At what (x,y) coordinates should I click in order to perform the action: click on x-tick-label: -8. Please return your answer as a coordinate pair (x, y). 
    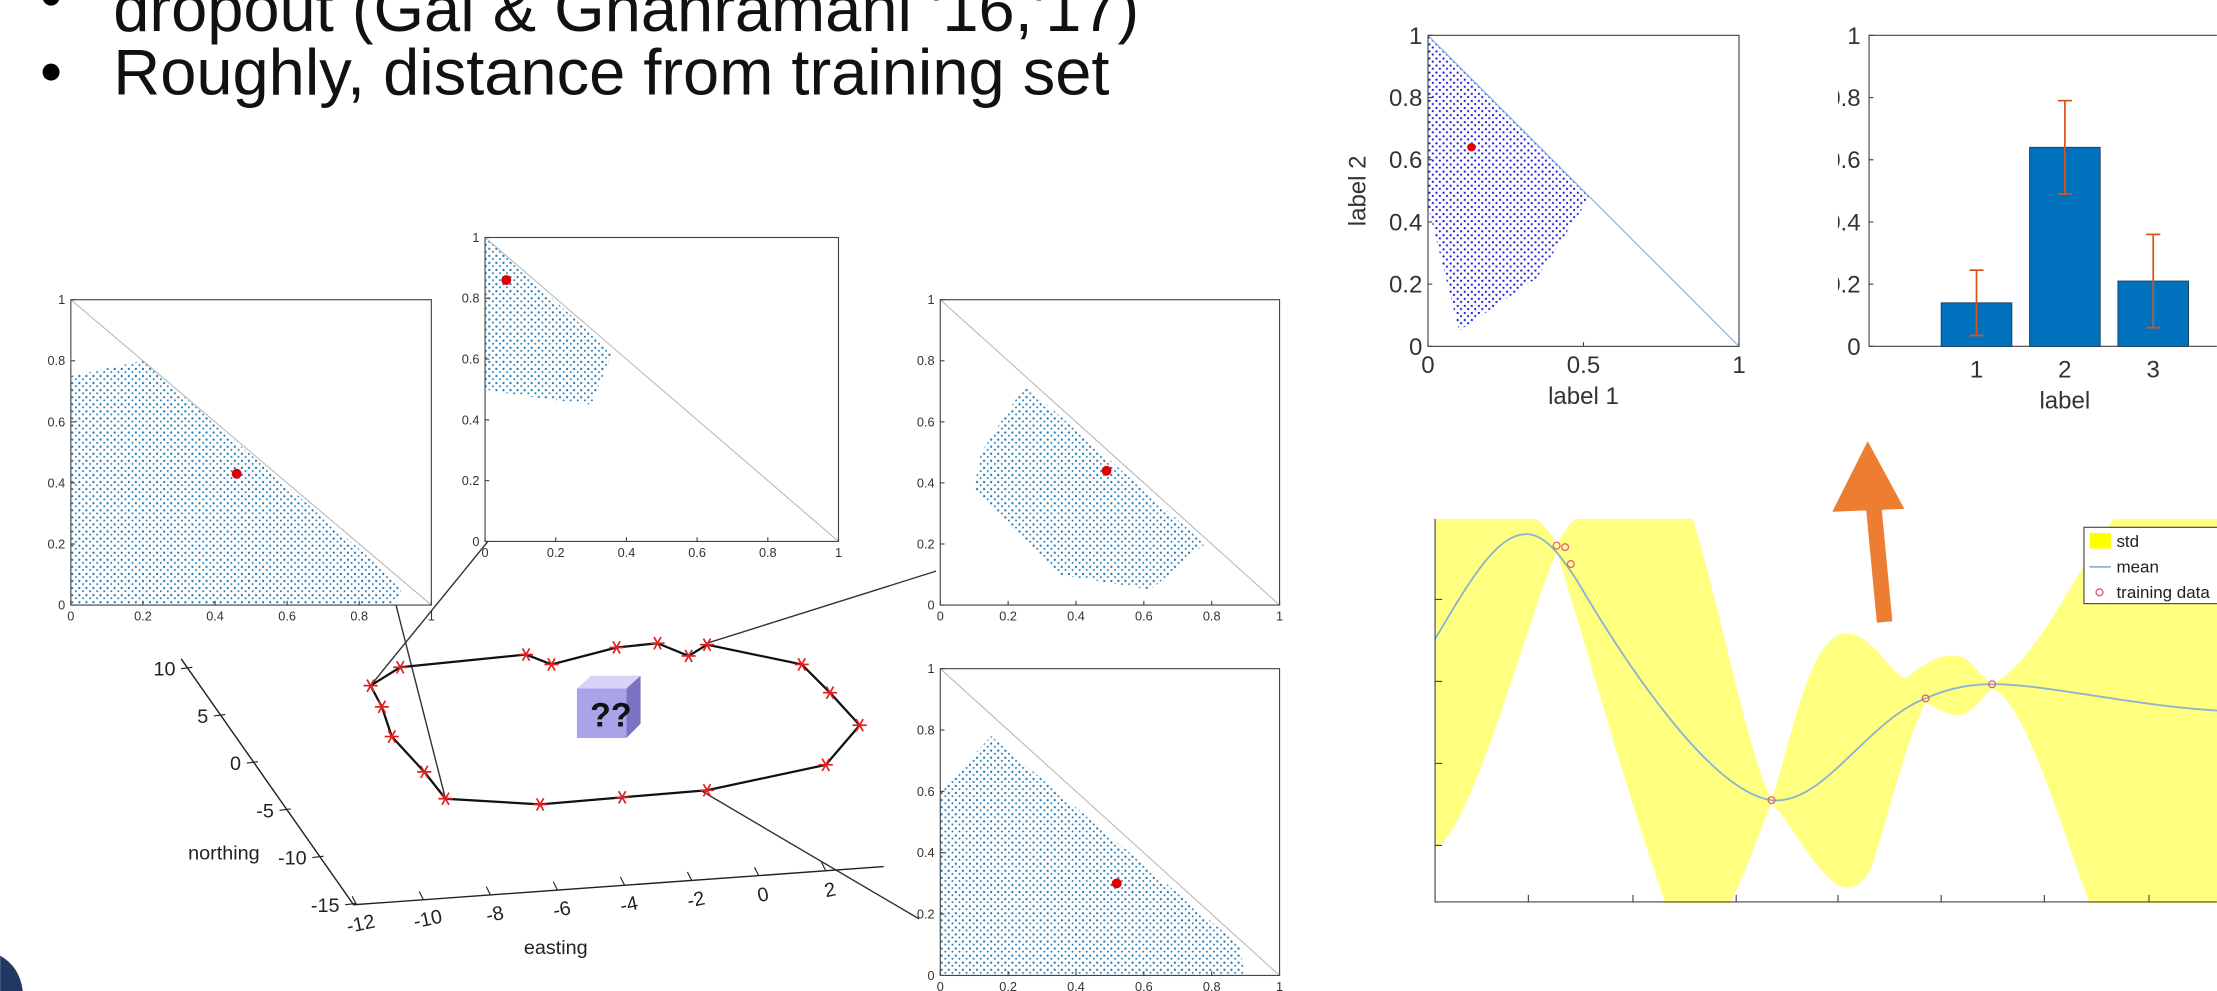
    Looking at the image, I should click on (495, 914).